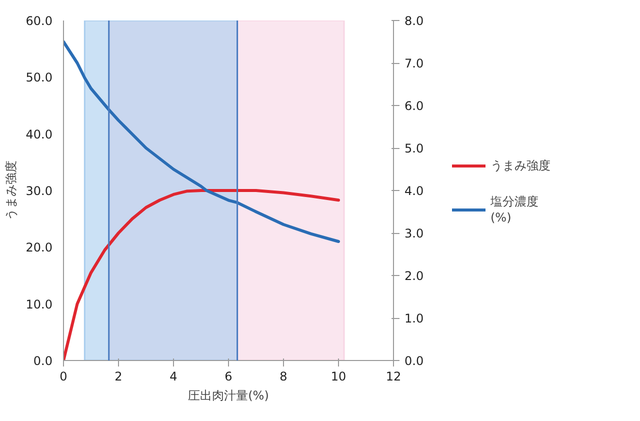  What do you see at coordinates (338, 377) in the screenshot?
I see `x-tick-label: 10` at bounding box center [338, 377].